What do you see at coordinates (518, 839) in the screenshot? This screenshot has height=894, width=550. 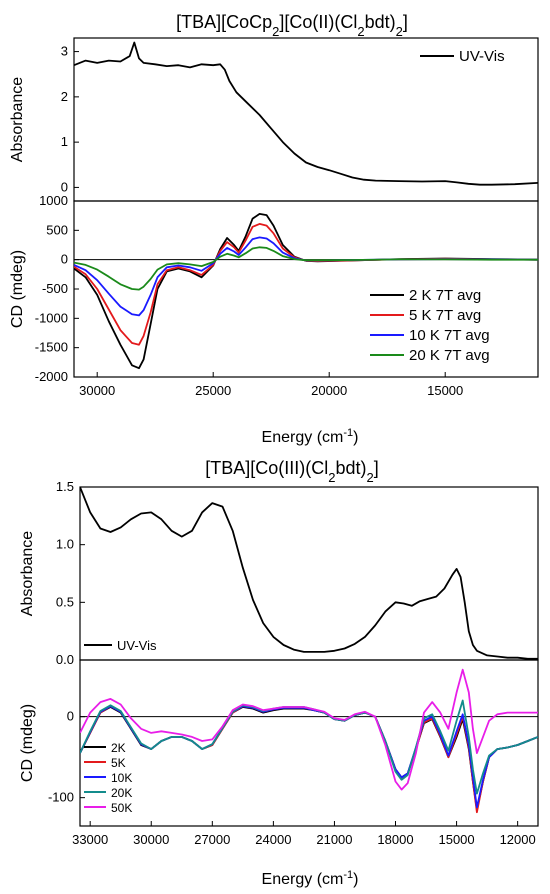 I see `x-tick-label: 12000` at bounding box center [518, 839].